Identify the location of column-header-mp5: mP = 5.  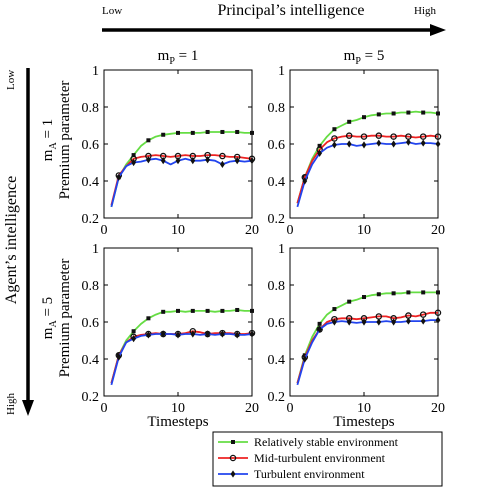
(364, 57).